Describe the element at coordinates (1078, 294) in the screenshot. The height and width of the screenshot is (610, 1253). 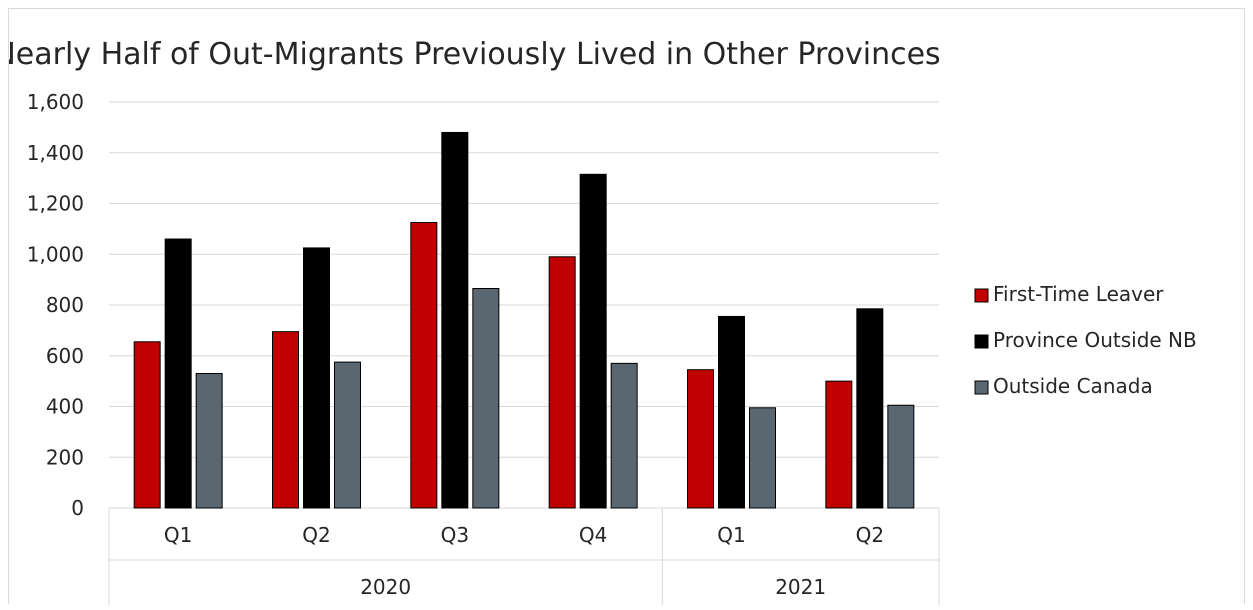
I see `legend-label: First-Time Leaver` at that location.